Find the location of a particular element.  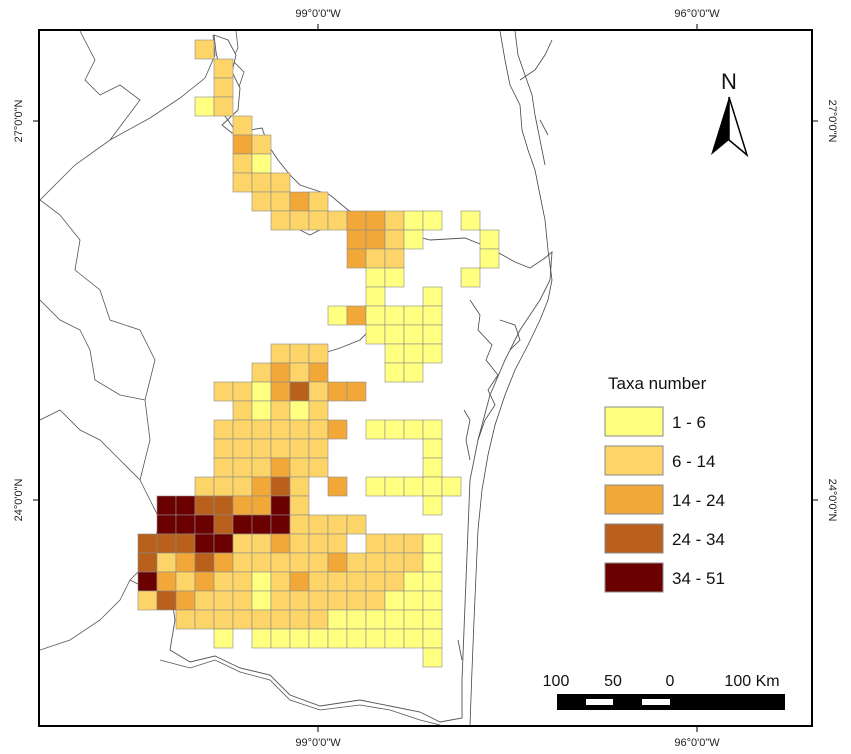

scale-label-0: 0 is located at coordinates (670, 681).